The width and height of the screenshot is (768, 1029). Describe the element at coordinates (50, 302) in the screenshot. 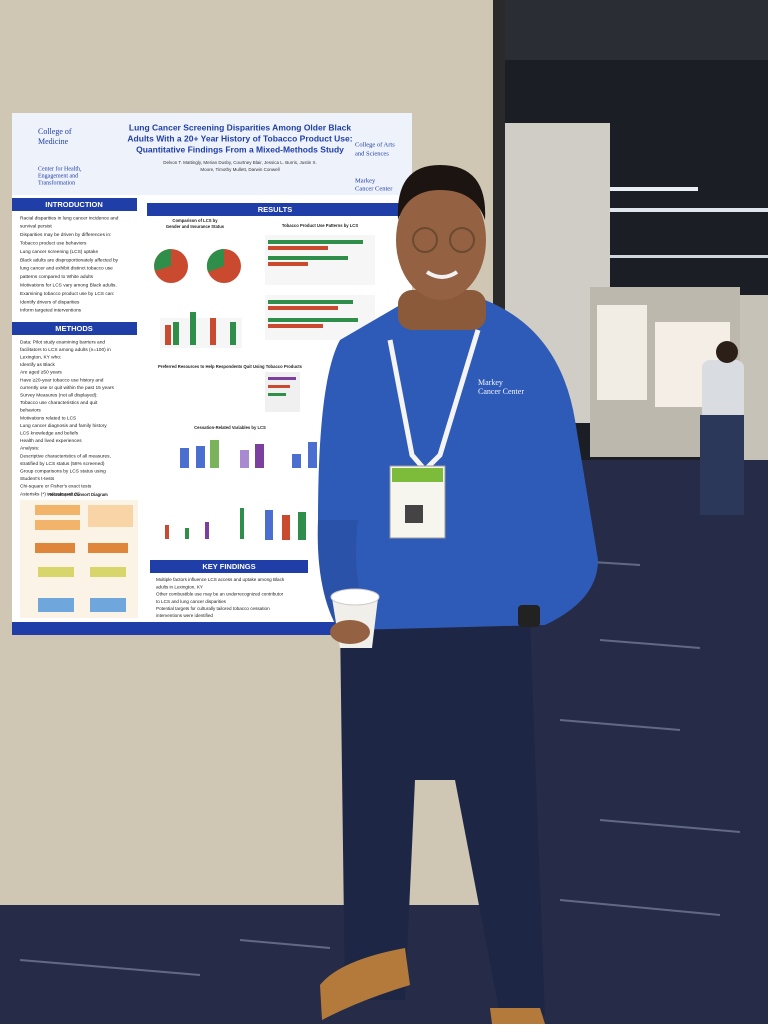

I see `poster-bullet: Identify drivers of disparities` at that location.